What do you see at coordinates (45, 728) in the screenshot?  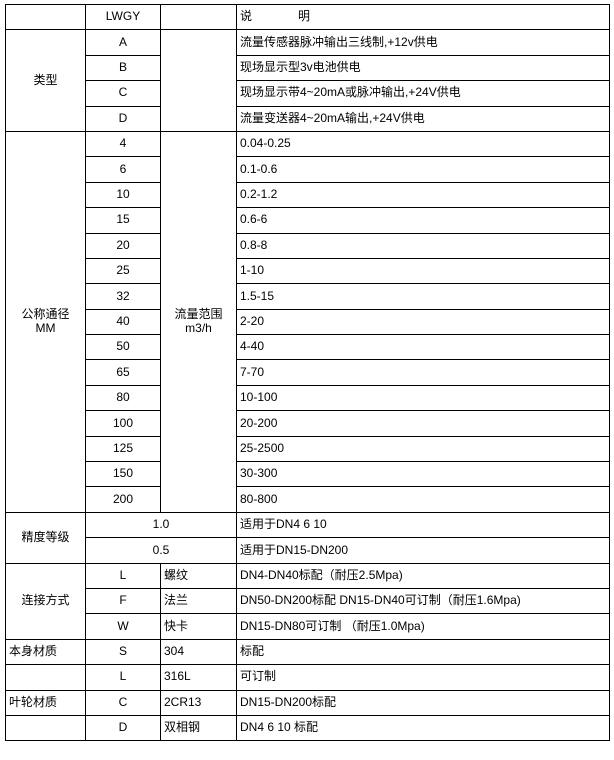 I see `group-label-impeller-material-blank` at bounding box center [45, 728].